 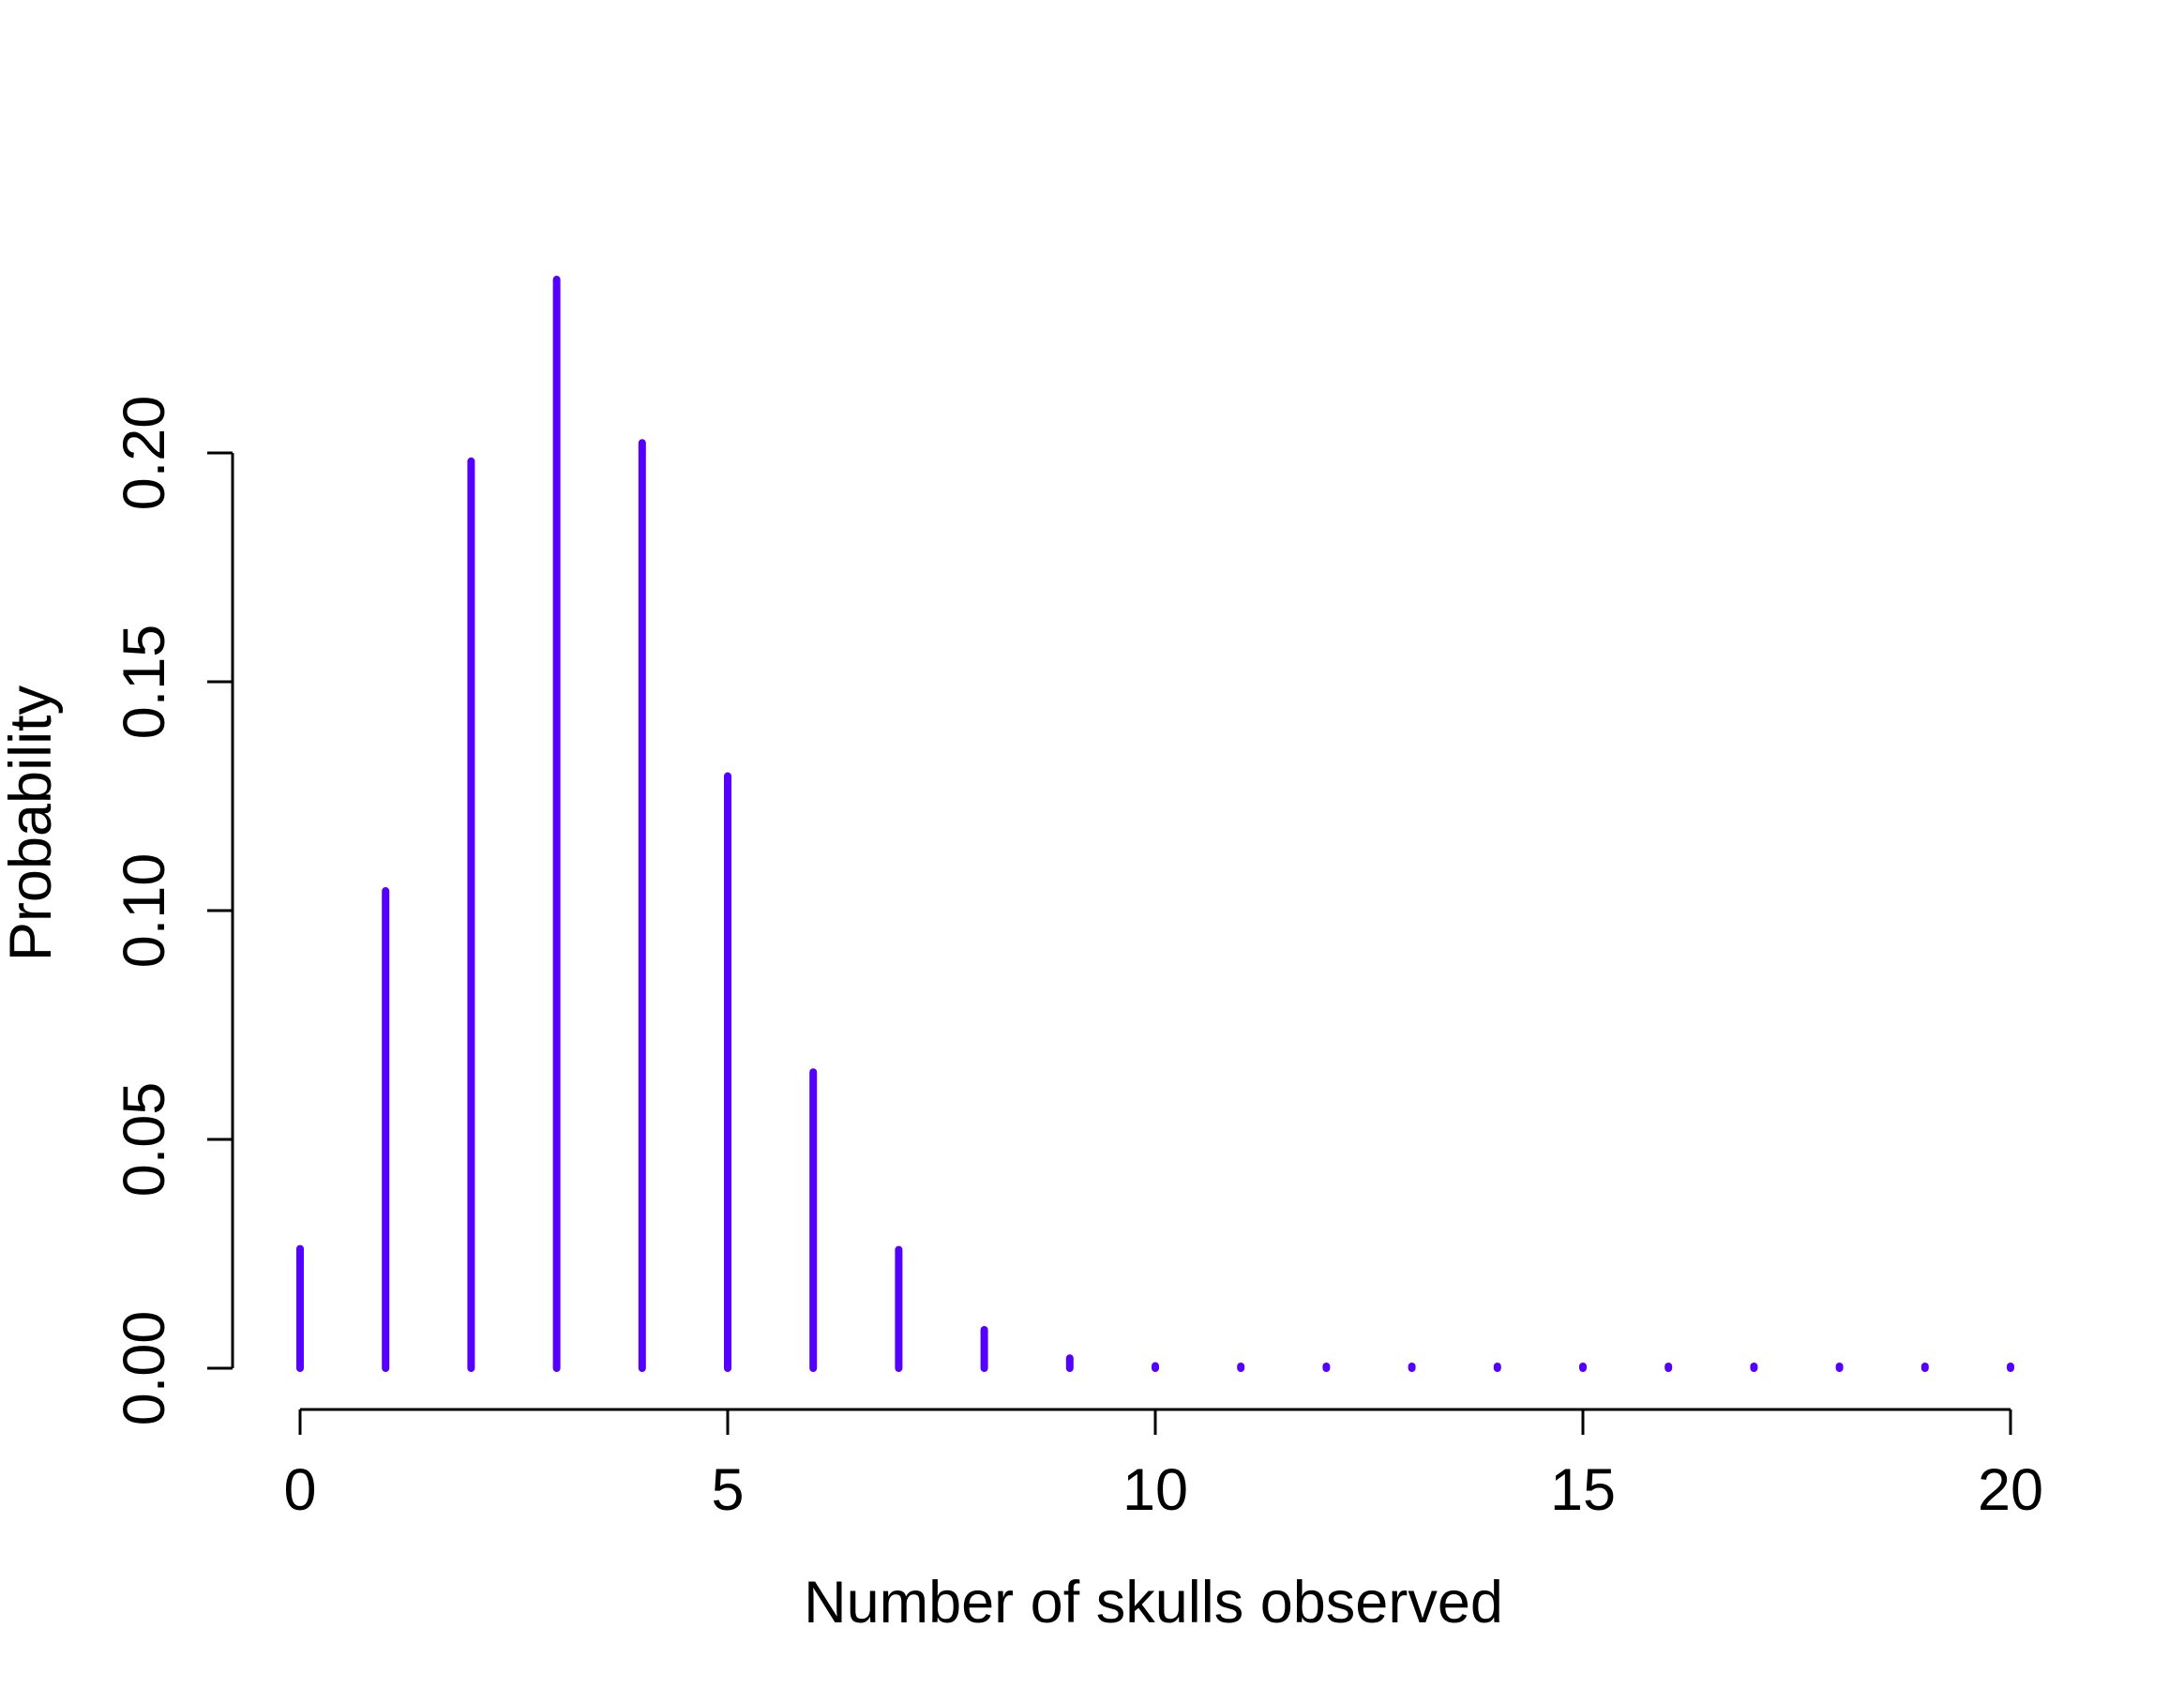 What do you see at coordinates (144, 1369) in the screenshot?
I see `y-tick-label-0.00: 0.00` at bounding box center [144, 1369].